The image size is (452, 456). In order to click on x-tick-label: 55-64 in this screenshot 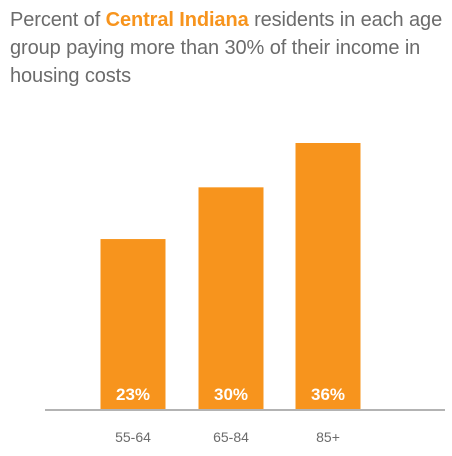, I will do `click(133, 437)`.